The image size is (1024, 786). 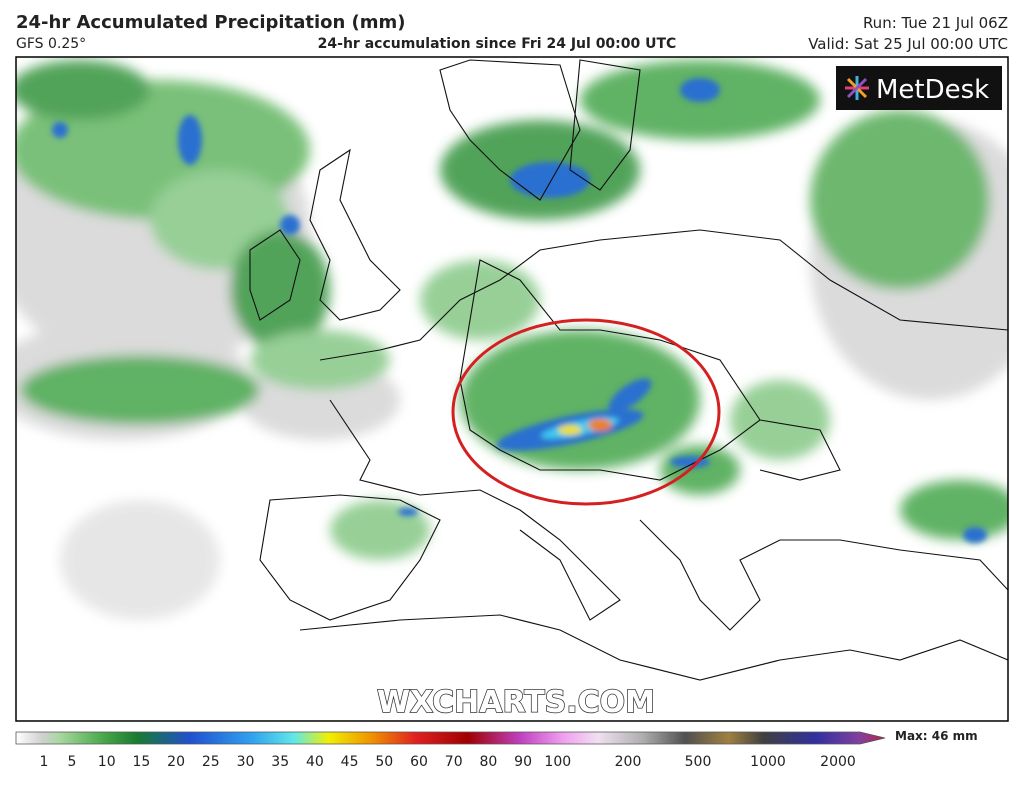 What do you see at coordinates (628, 762) in the screenshot?
I see `colorbar-label: 200` at bounding box center [628, 762].